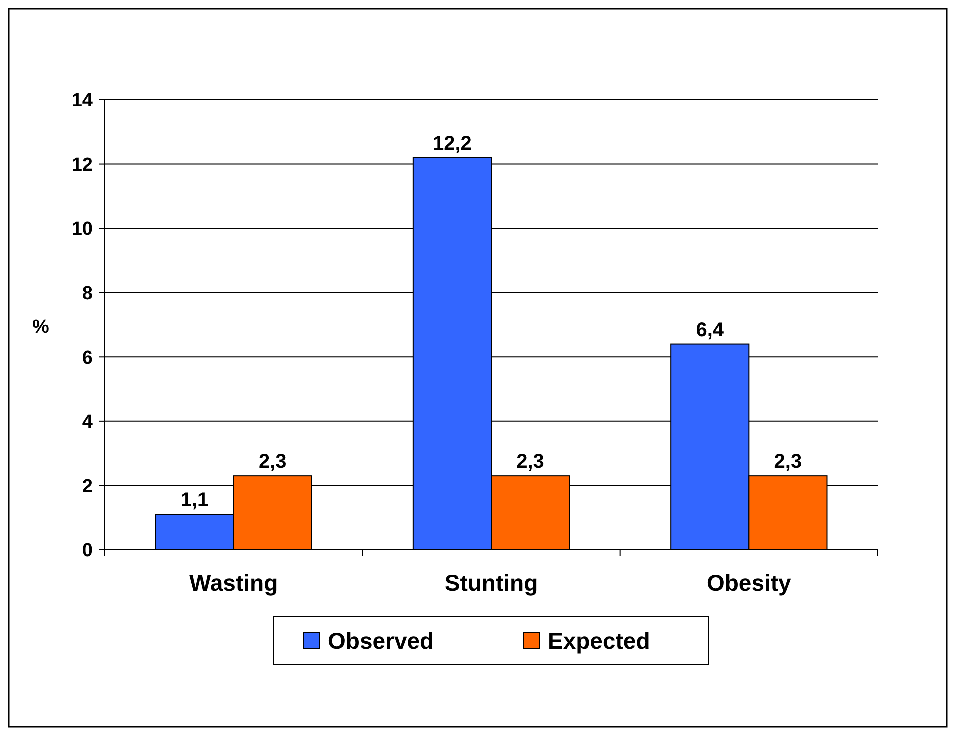  Describe the element at coordinates (749, 583) in the screenshot. I see `x-tick-label: Obesity` at that location.